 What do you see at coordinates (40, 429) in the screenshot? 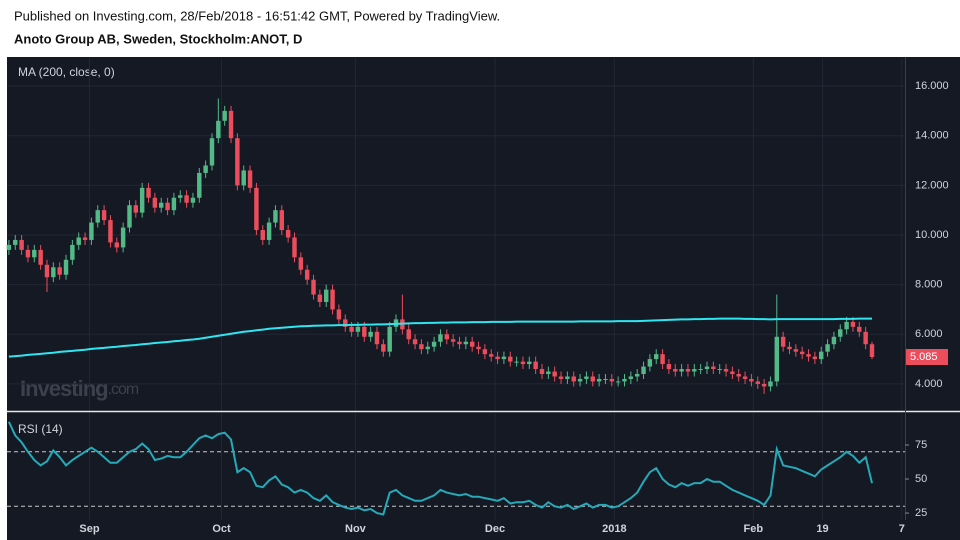
I see `rsi-legend: RSI (14)` at bounding box center [40, 429].